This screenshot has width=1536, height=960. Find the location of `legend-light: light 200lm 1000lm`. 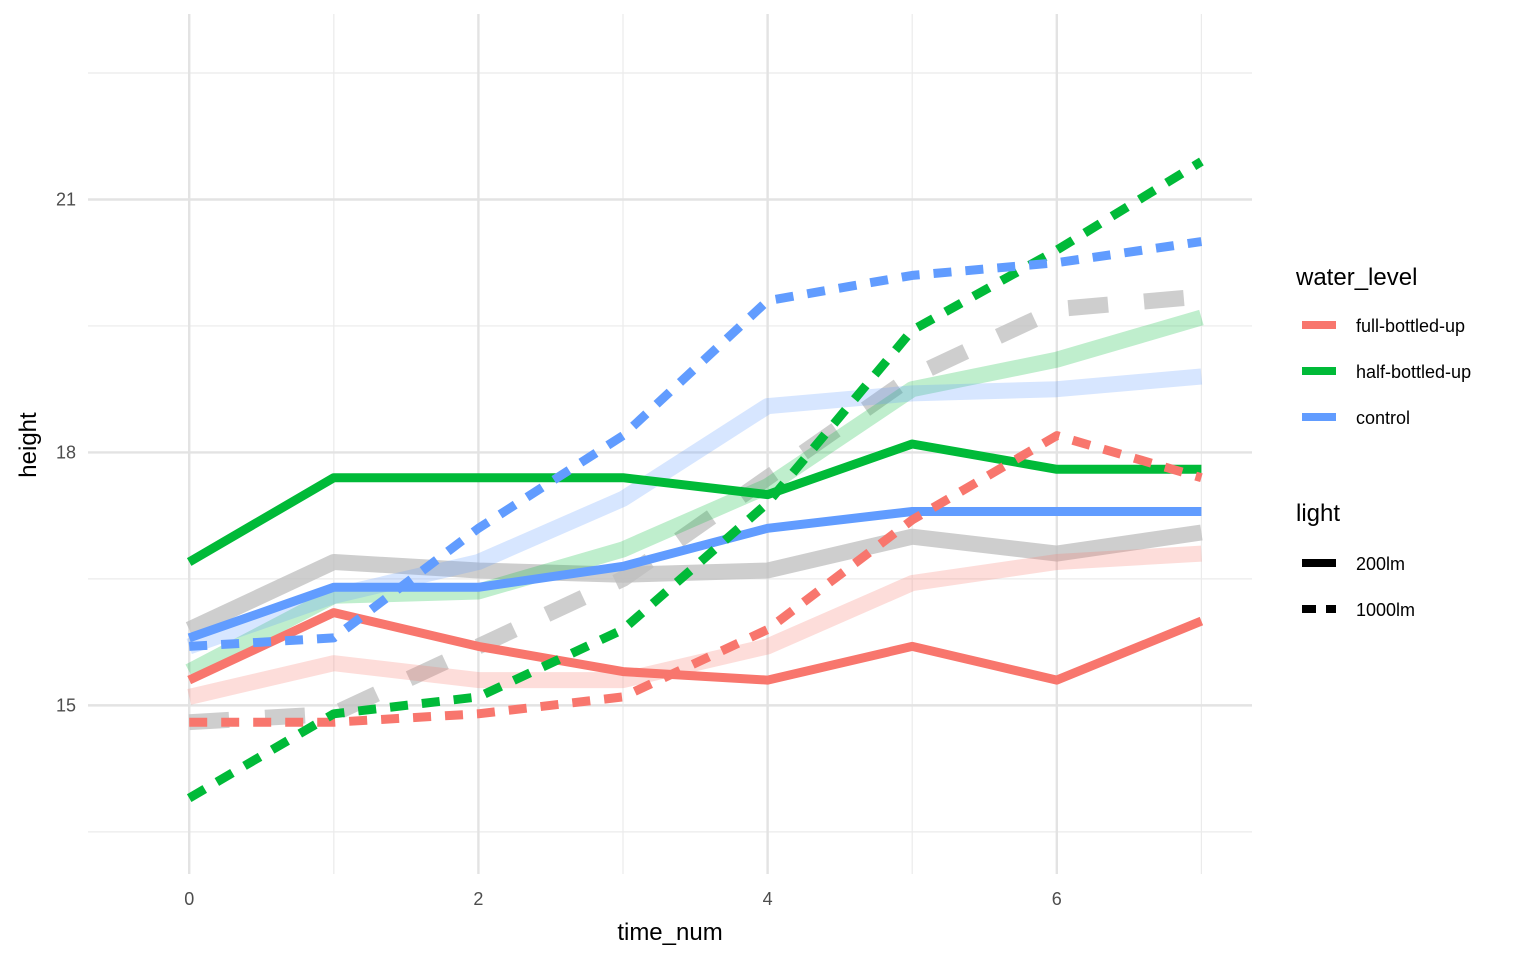

legend-light: light 200lm 1000lm is located at coordinates (1355, 560).